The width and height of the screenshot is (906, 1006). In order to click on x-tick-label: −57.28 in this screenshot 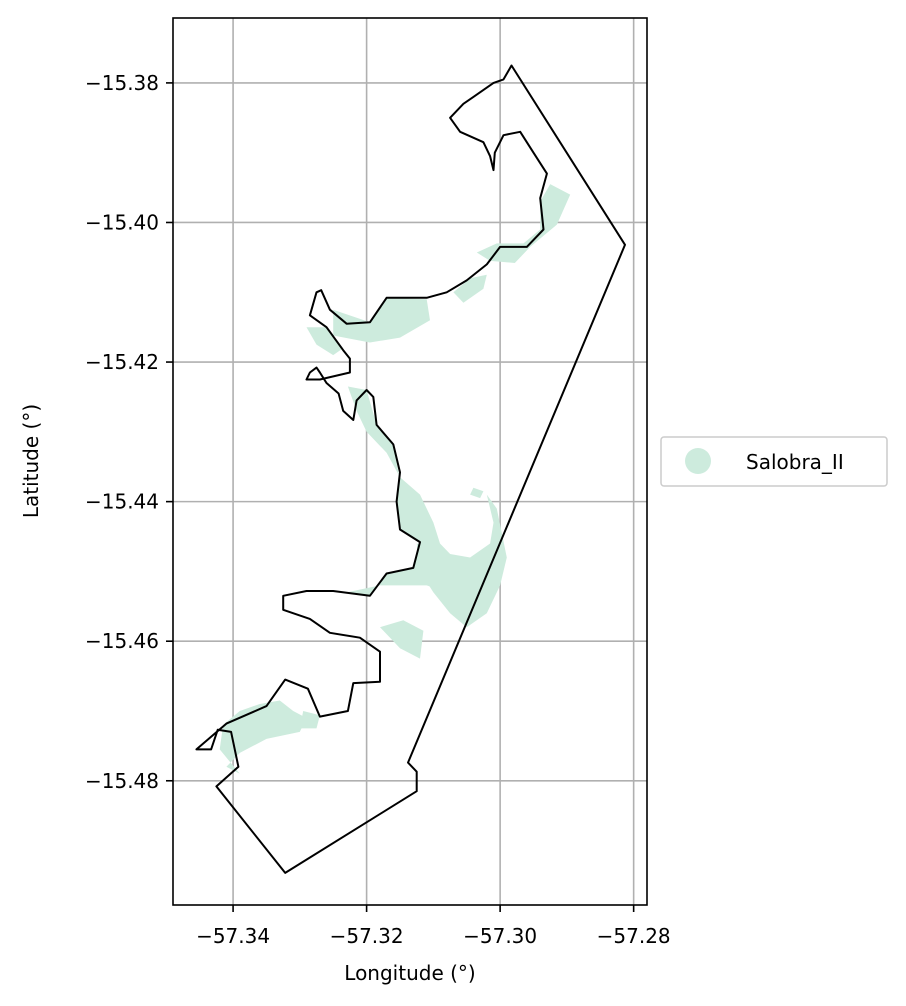, I will do `click(634, 936)`.